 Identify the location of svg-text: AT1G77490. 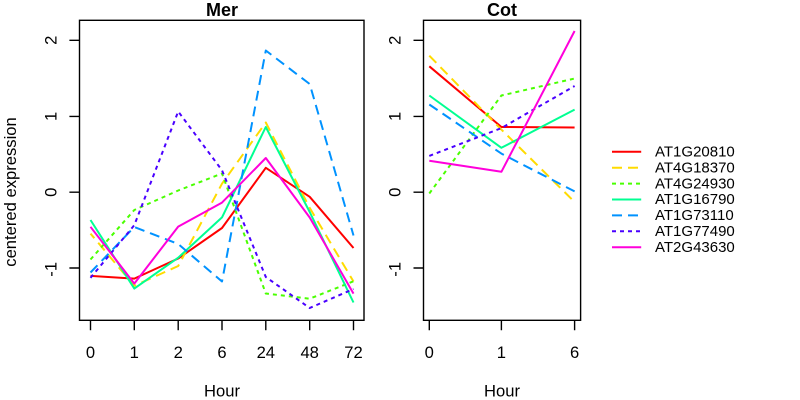
(695, 231).